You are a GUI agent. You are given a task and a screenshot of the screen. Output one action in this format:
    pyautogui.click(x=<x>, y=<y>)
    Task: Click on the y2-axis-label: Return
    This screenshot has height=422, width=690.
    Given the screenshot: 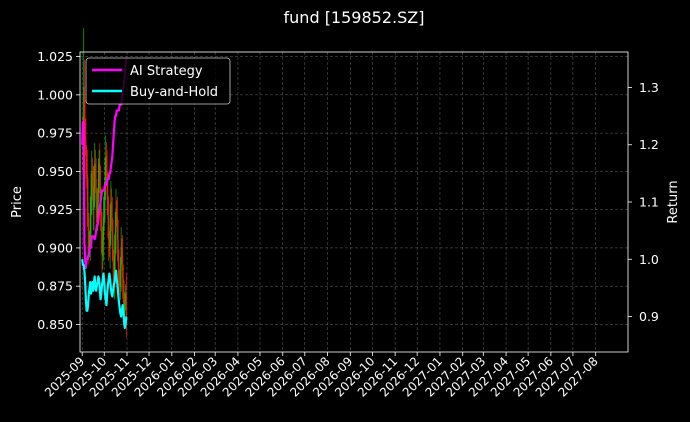 What is the action you would take?
    pyautogui.click(x=673, y=201)
    